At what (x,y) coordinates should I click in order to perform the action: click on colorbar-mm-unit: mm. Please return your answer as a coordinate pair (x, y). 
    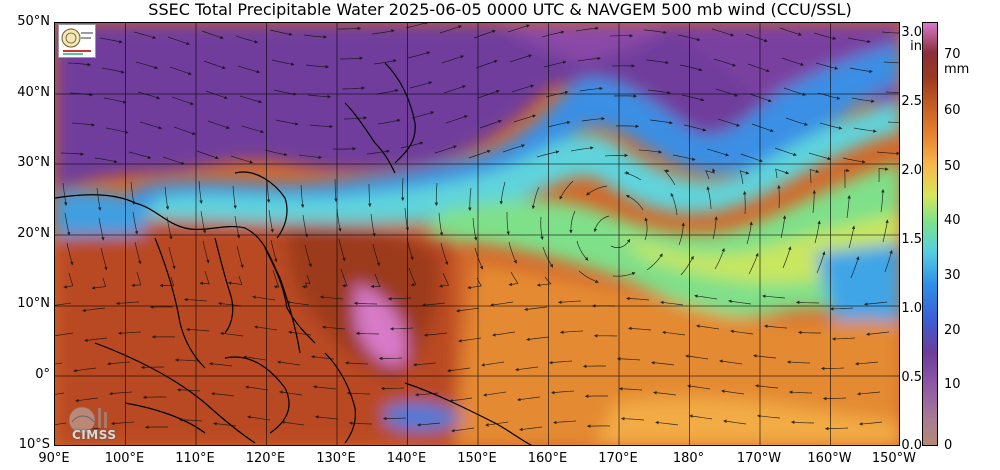
    Looking at the image, I should click on (957, 69).